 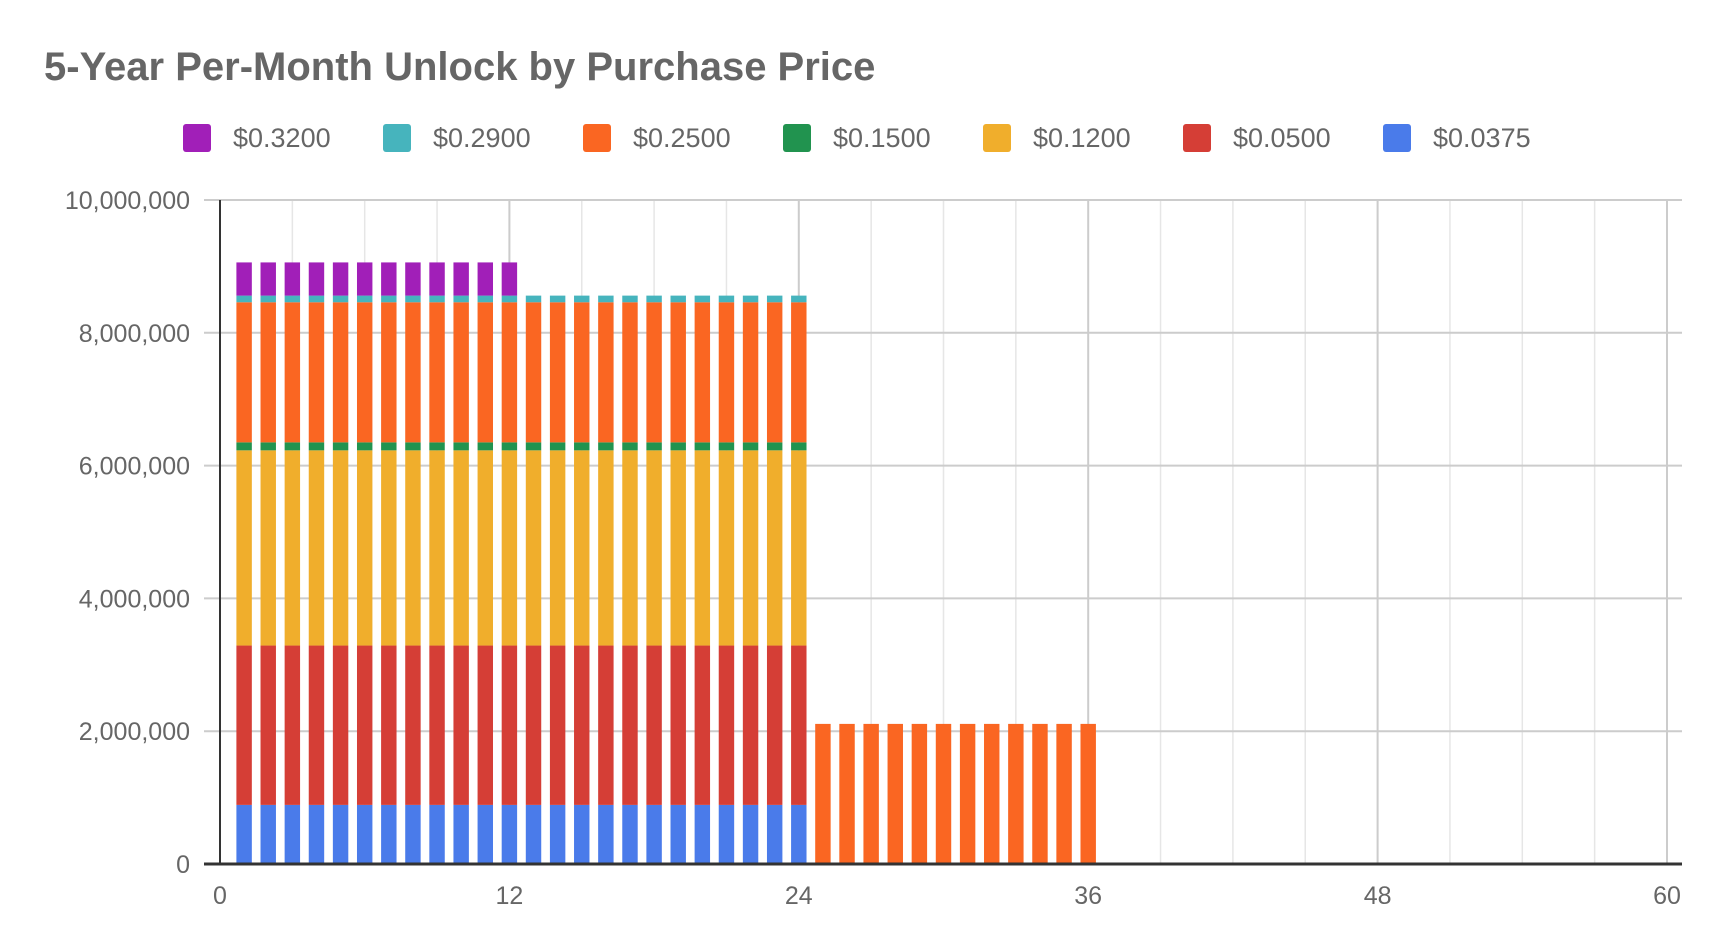 I want to click on legend-label: $0.2500, so click(x=682, y=138).